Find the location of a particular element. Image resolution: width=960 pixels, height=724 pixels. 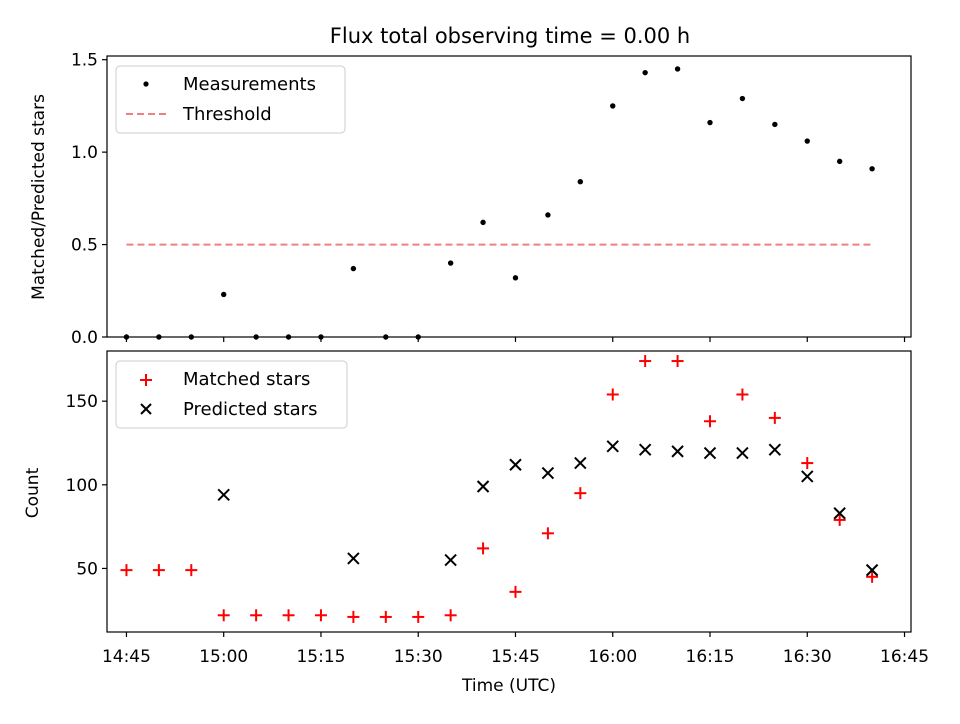

bottom-y-tick-label: 150 is located at coordinates (82, 402).